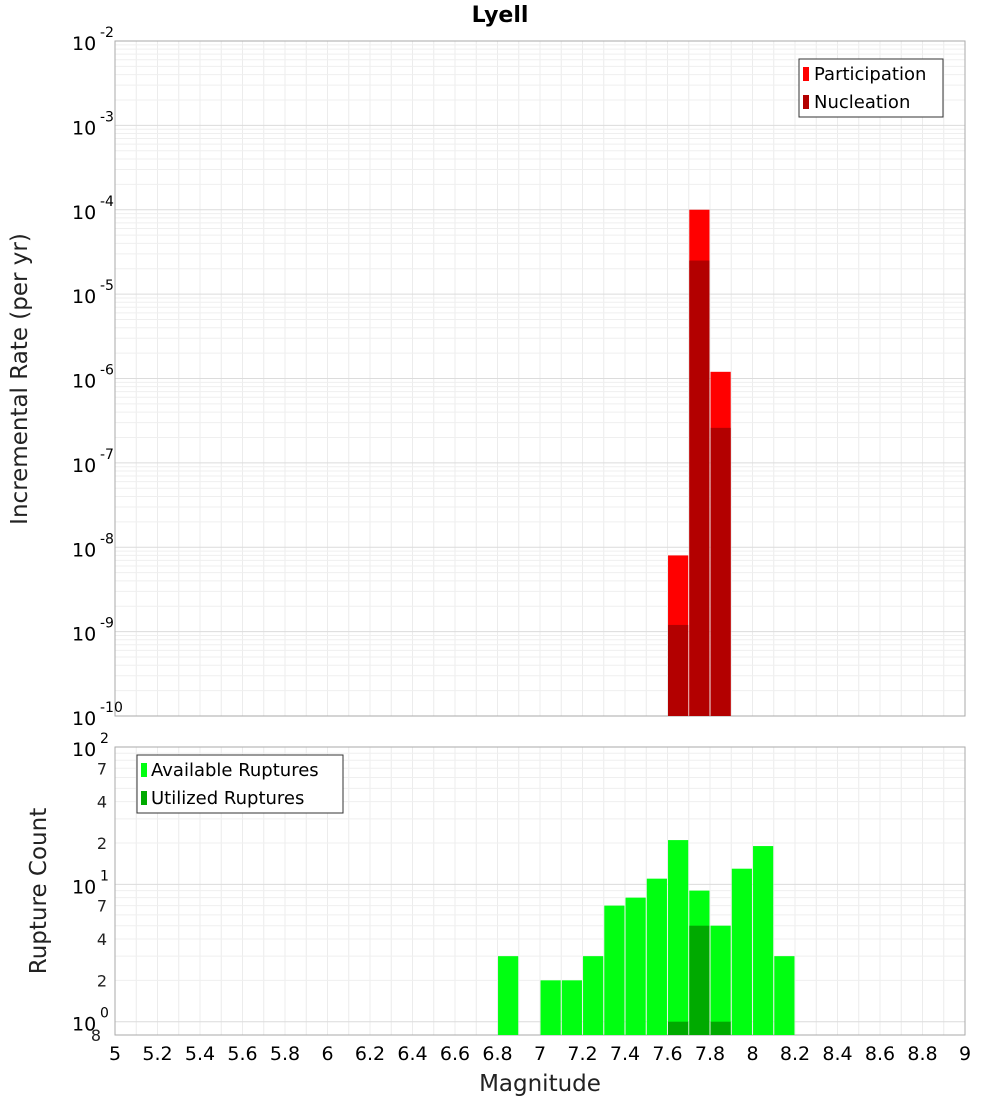  What do you see at coordinates (115, 1054) in the screenshot?
I see `x-tick-label: 5` at bounding box center [115, 1054].